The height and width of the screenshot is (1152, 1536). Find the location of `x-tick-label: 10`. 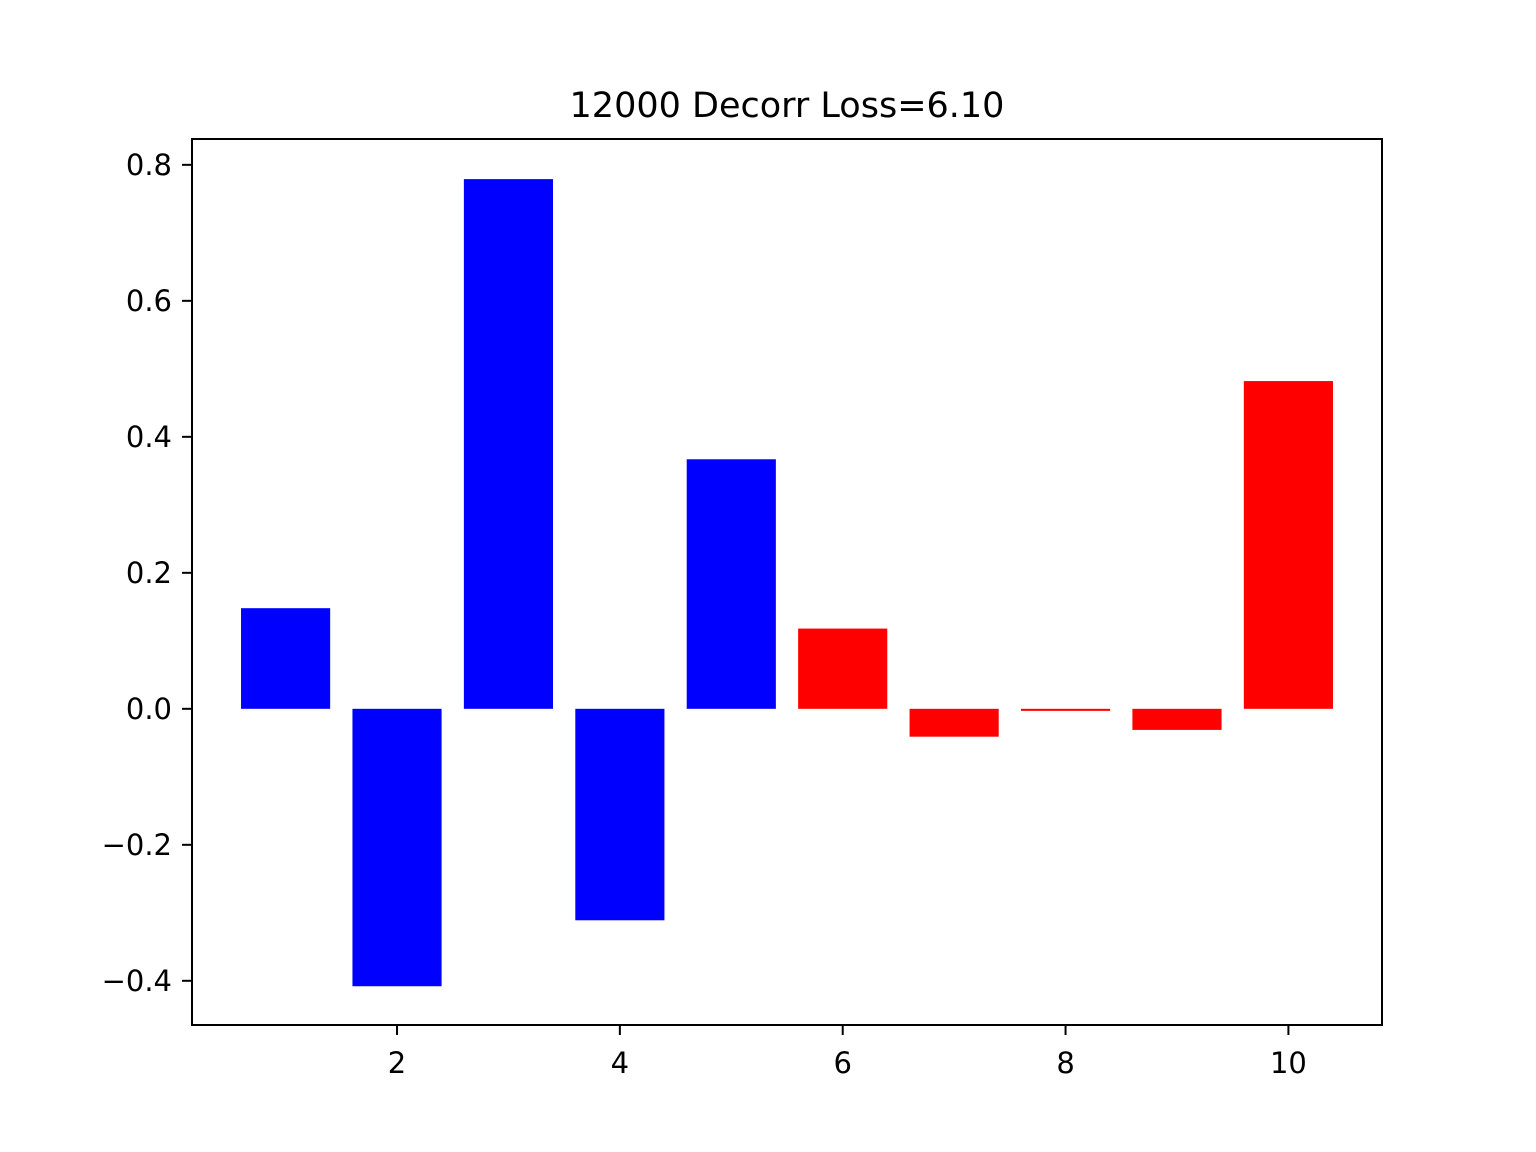

x-tick-label: 10 is located at coordinates (1288, 1063).